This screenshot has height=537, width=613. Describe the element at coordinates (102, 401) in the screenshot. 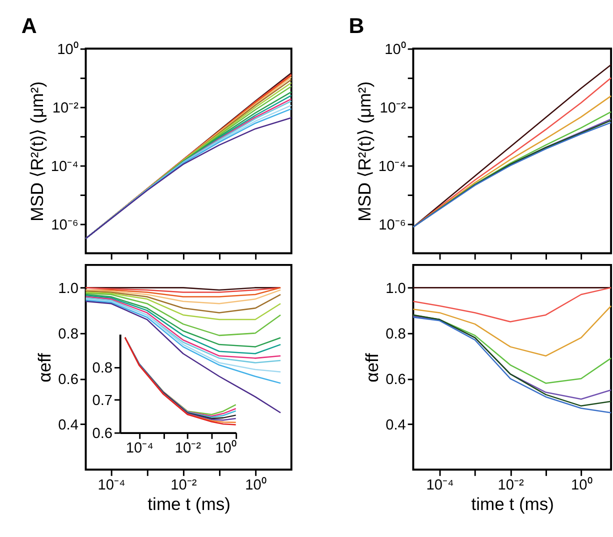

I see `y-tick-label: 0.7` at that location.